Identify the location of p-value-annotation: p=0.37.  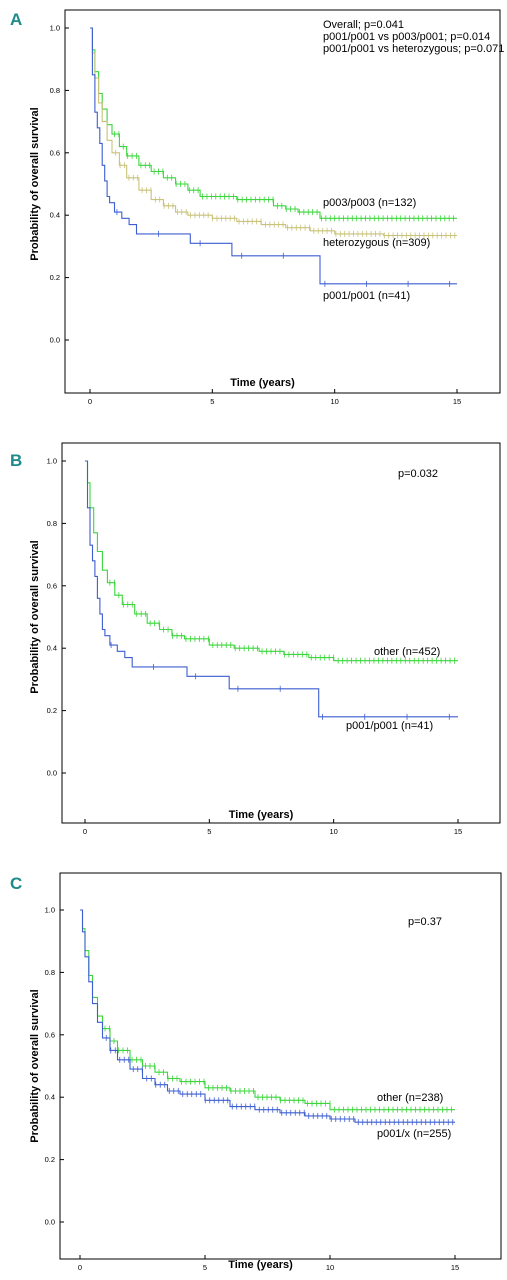
(425, 922).